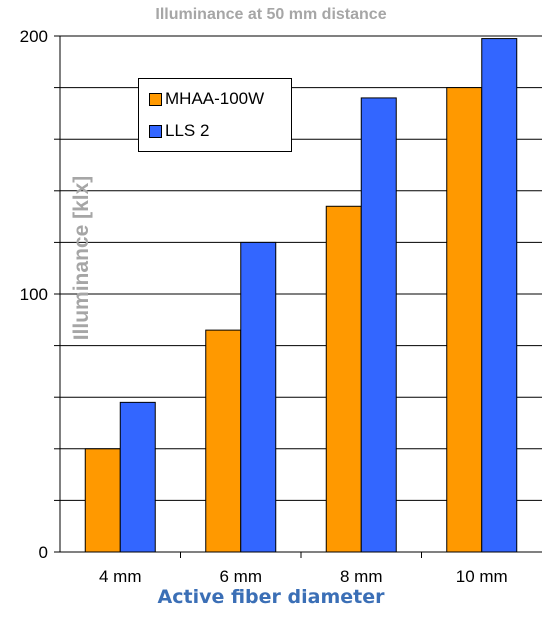 The image size is (542, 637). Describe the element at coordinates (215, 115) in the screenshot. I see `legend: MHAA-100W LLS 2` at that location.